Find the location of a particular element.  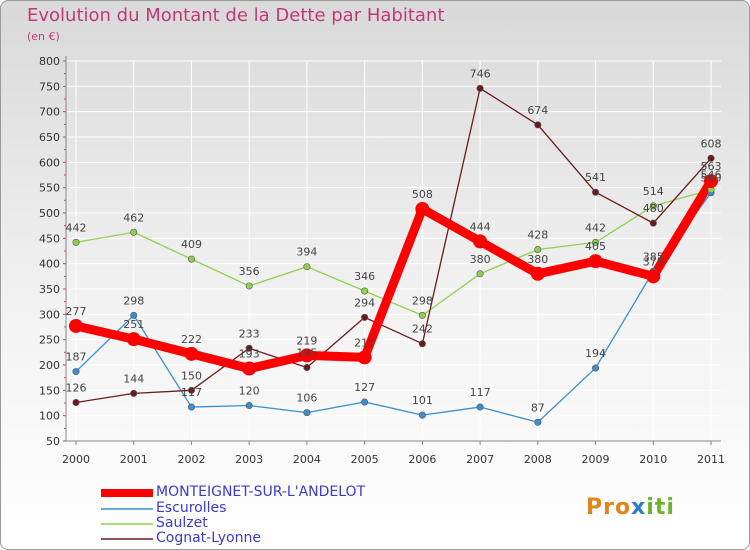

data-label: 117 is located at coordinates (480, 392).